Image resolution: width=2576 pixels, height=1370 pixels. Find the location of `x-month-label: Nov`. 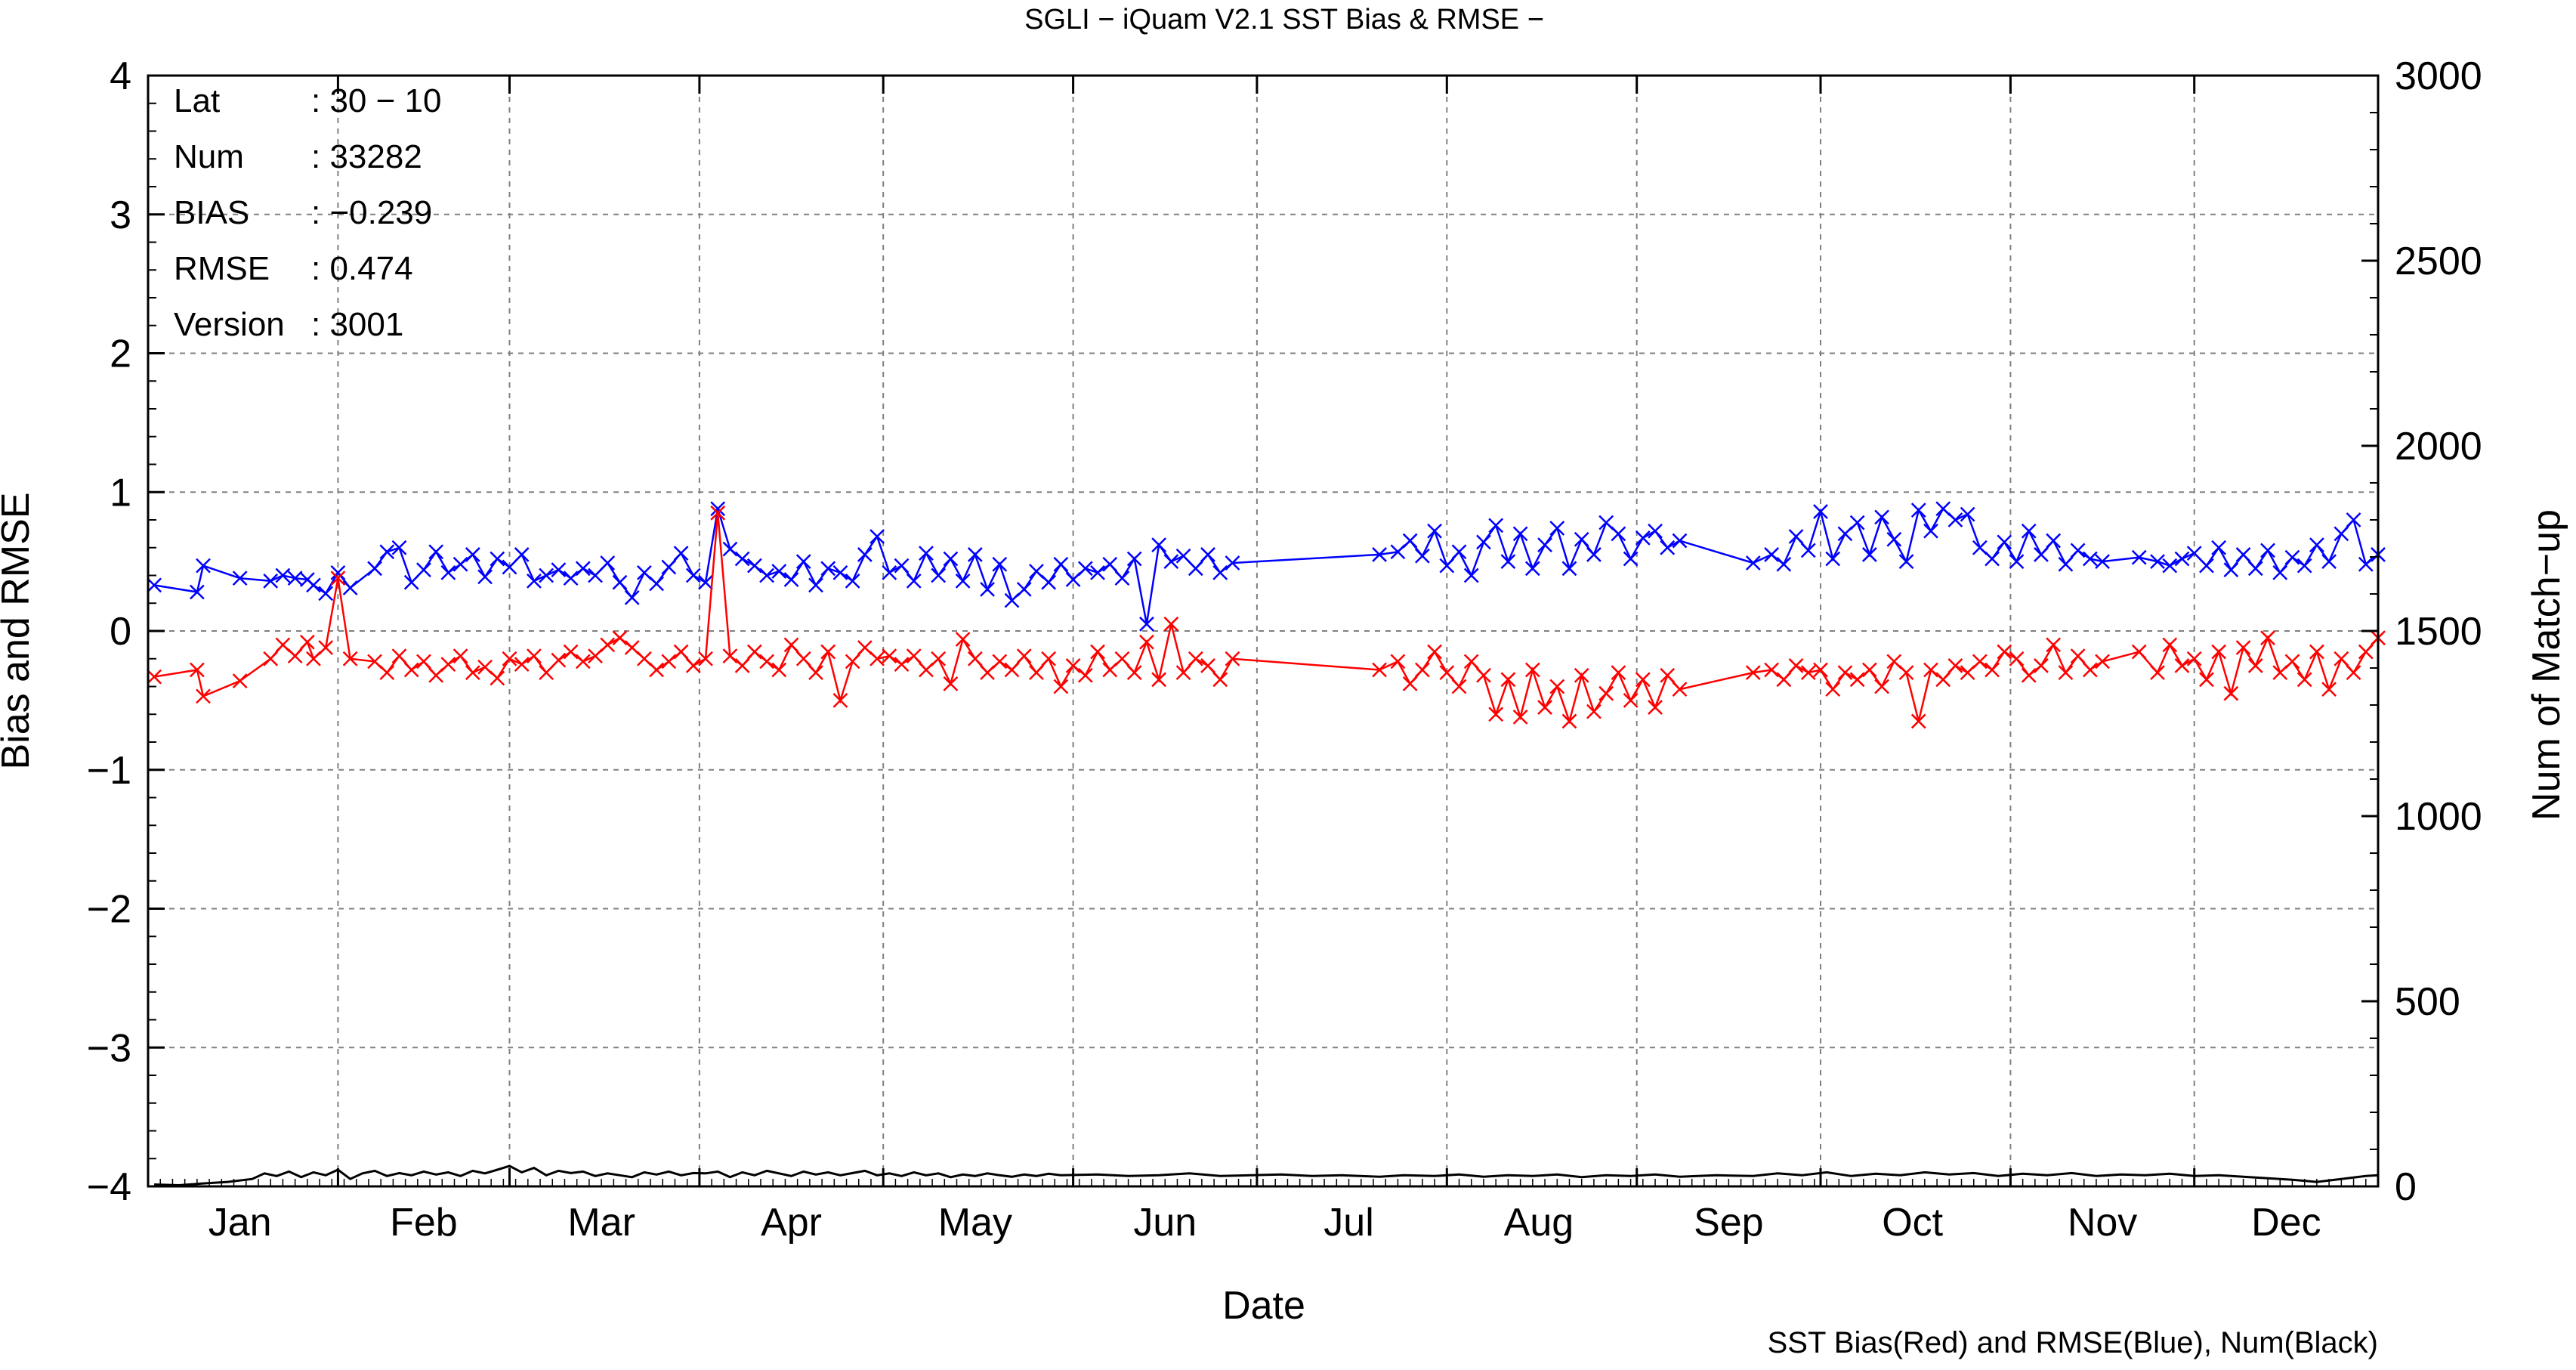

x-month-label: Nov is located at coordinates (2102, 1223).